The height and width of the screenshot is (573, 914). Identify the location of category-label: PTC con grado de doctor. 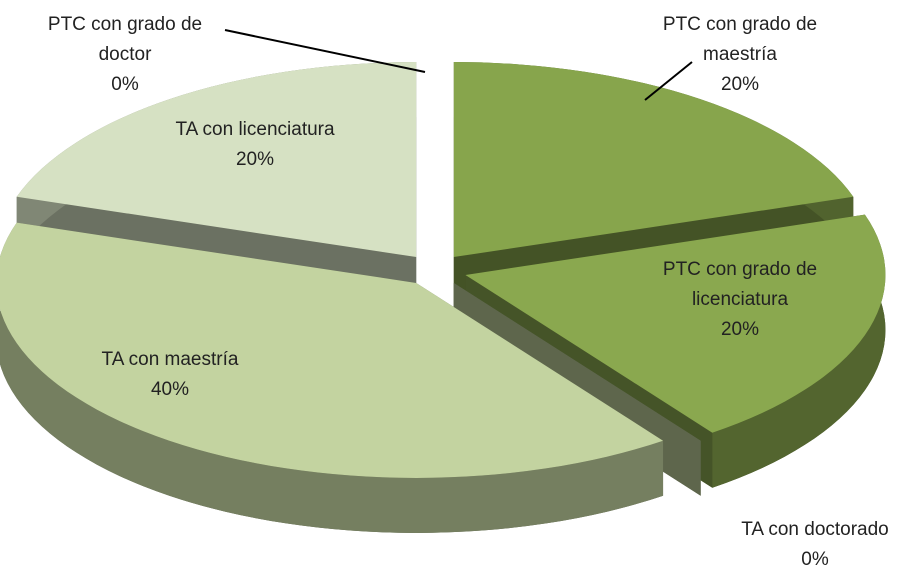
(125, 39).